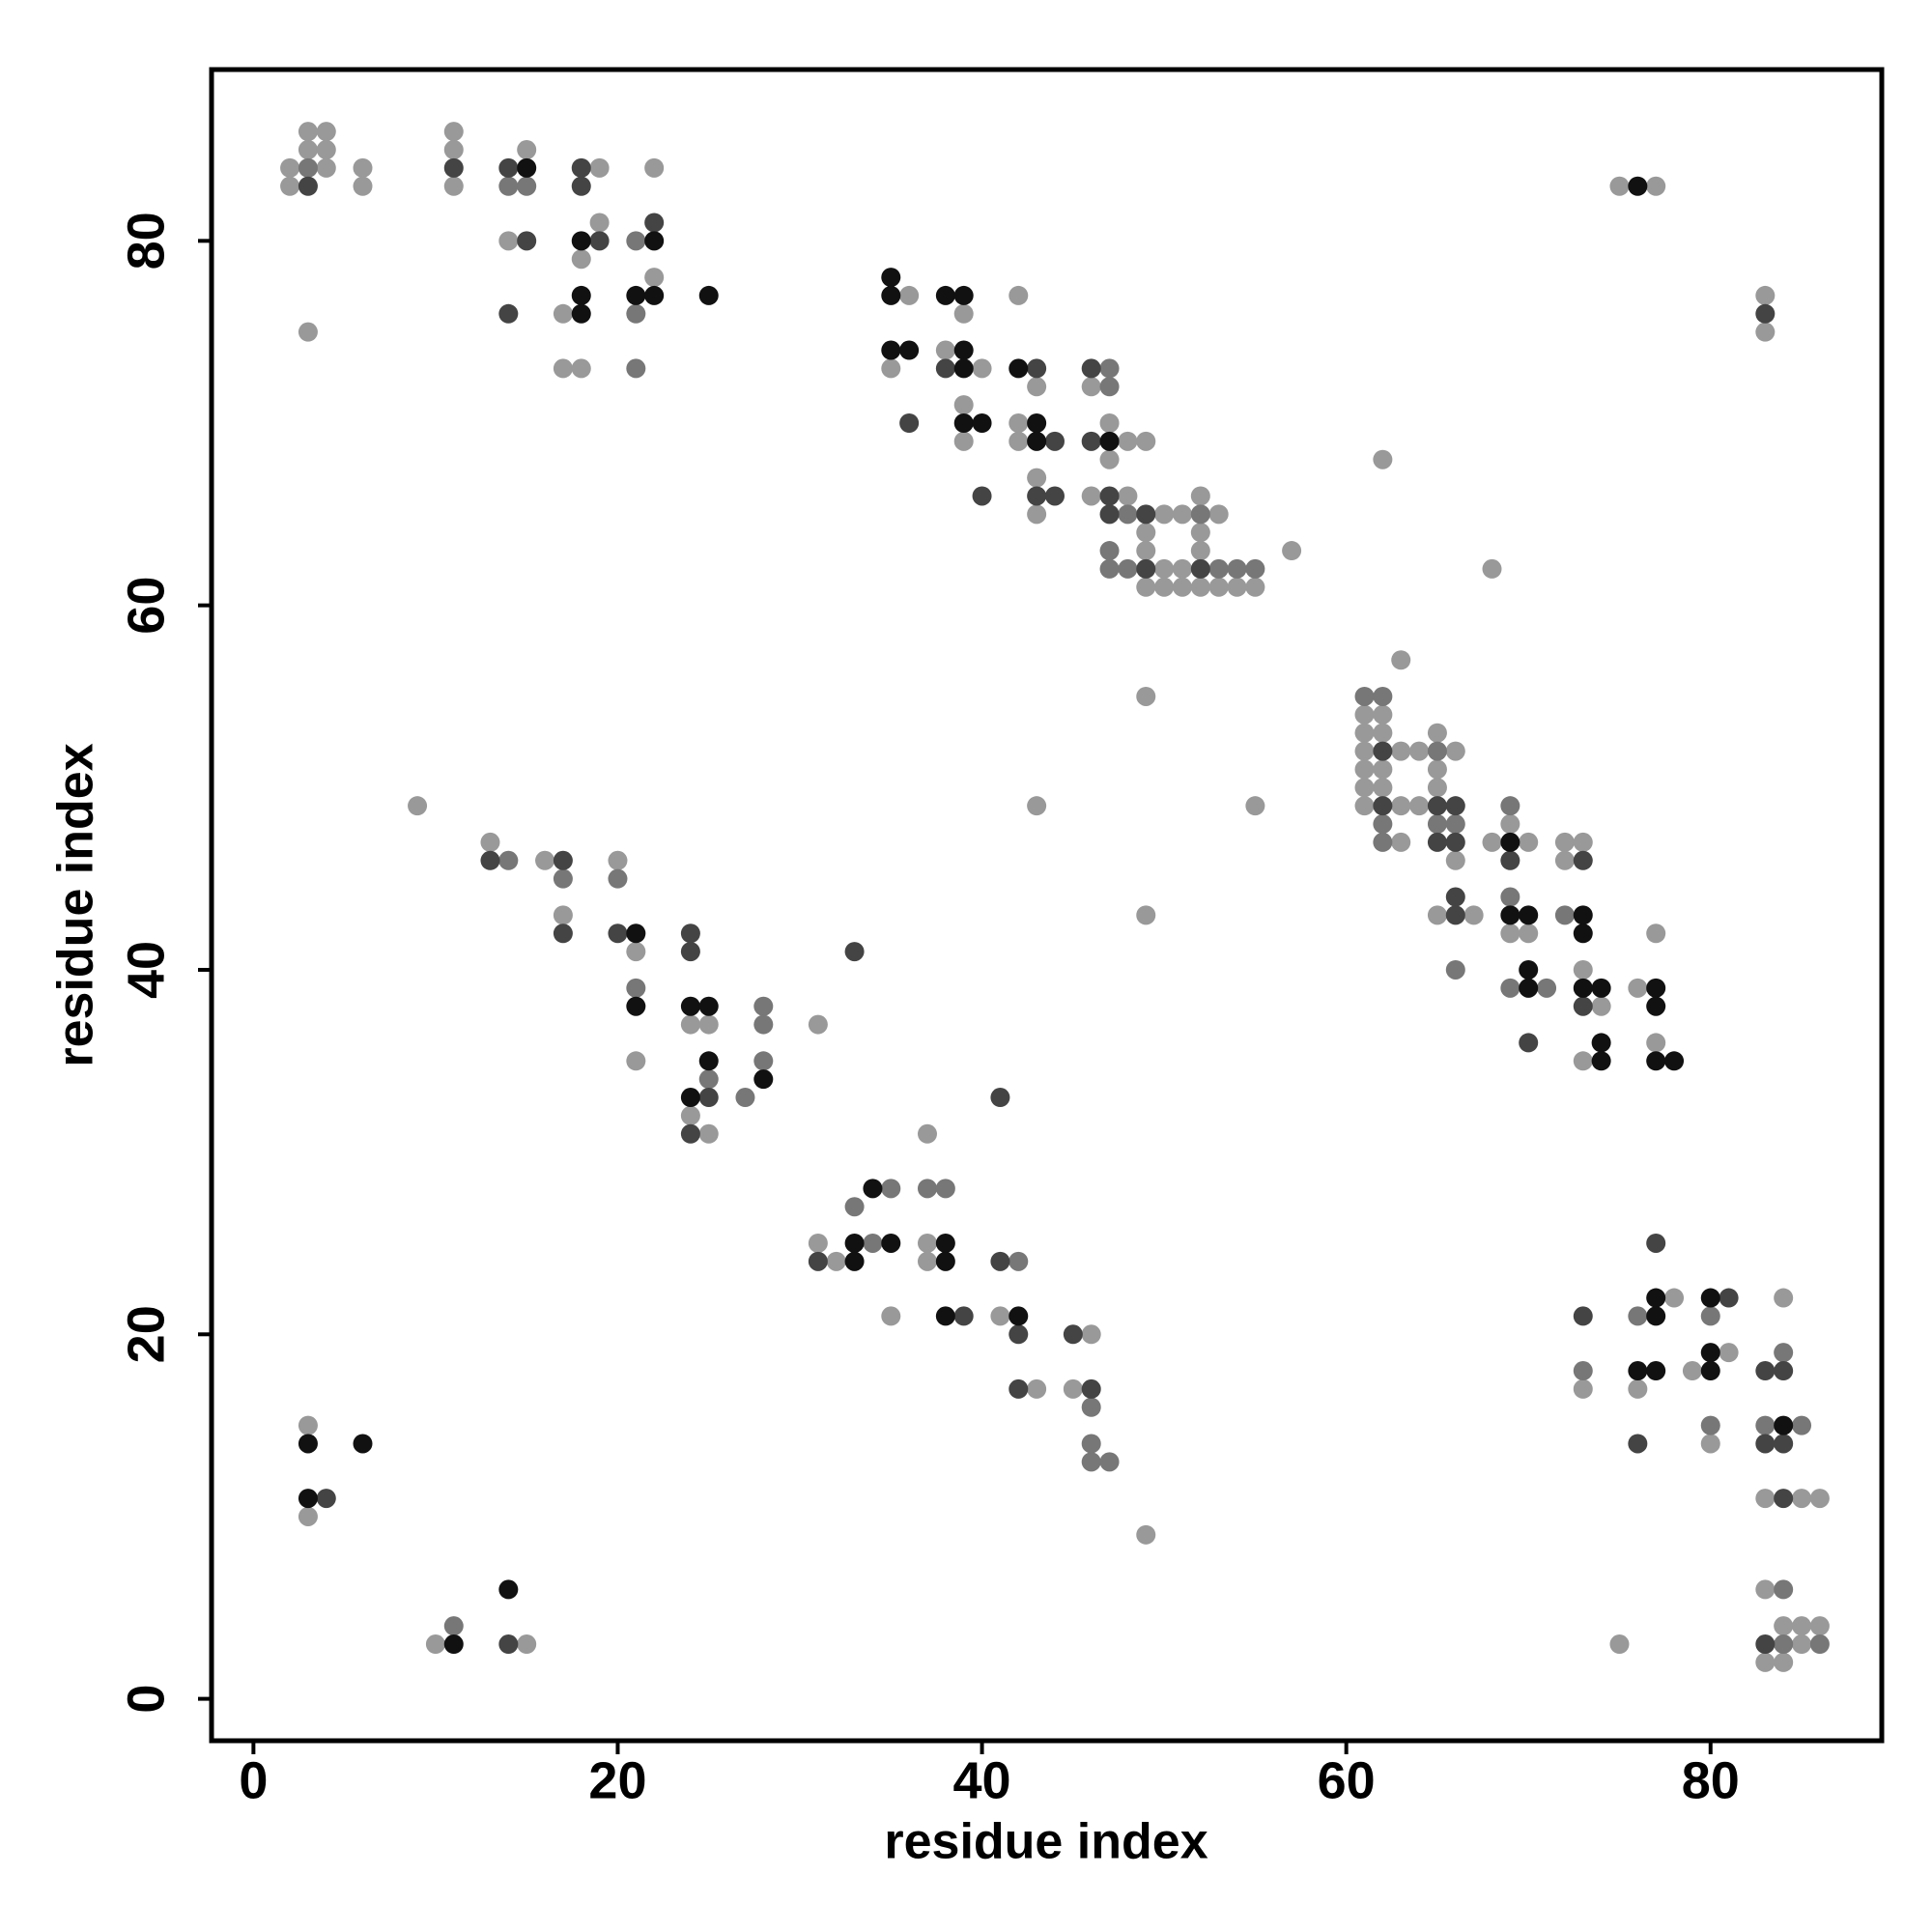  I want to click on x-tick-label: 60, so click(1347, 1780).